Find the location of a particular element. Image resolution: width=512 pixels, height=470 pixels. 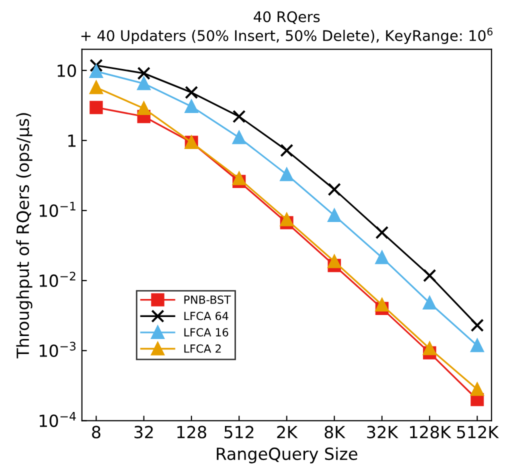

y-tick-label: 10$^{−1}$ is located at coordinates (58, 209).